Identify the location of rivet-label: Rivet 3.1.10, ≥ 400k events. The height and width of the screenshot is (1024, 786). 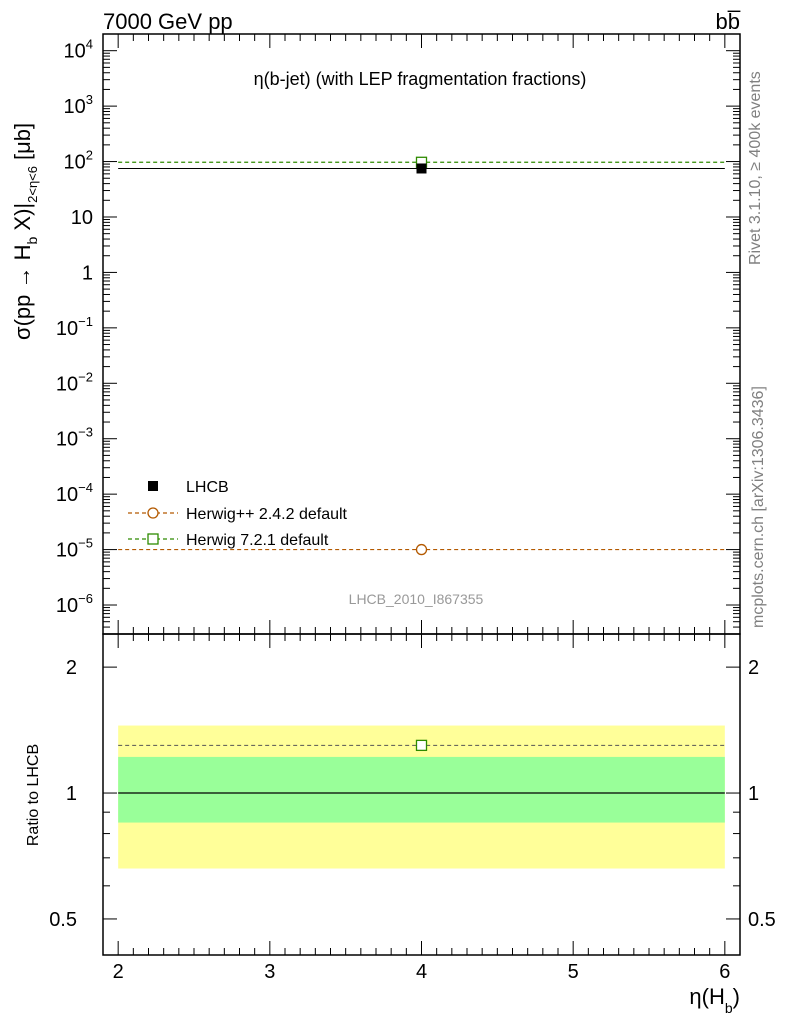
(755, 168).